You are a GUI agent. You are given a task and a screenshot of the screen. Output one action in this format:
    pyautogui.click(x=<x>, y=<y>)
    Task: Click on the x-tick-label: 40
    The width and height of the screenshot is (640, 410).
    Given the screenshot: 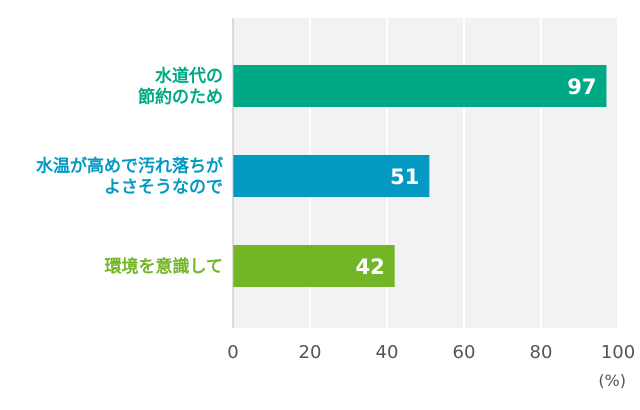 What is the action you would take?
    pyautogui.click(x=387, y=352)
    